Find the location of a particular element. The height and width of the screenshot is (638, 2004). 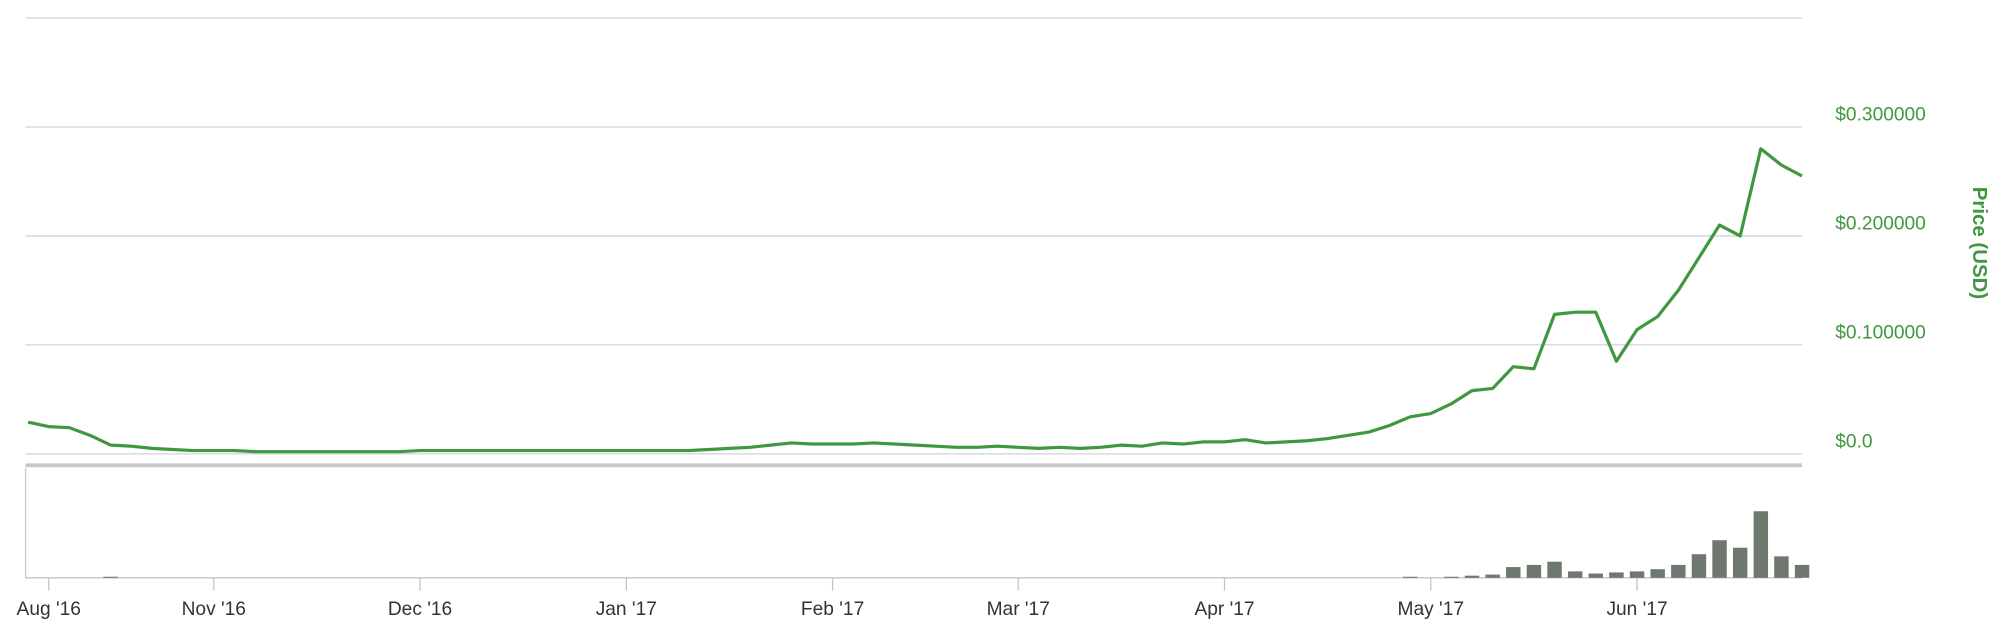

y-tick-label: $0.100000 is located at coordinates (1880, 332).